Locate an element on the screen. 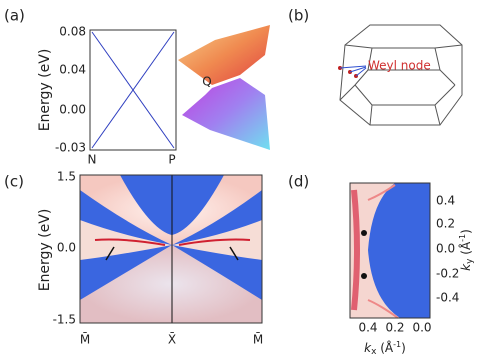 This screenshot has height=363, width=479. y-tick-label: -0.4 is located at coordinates (447, 298).